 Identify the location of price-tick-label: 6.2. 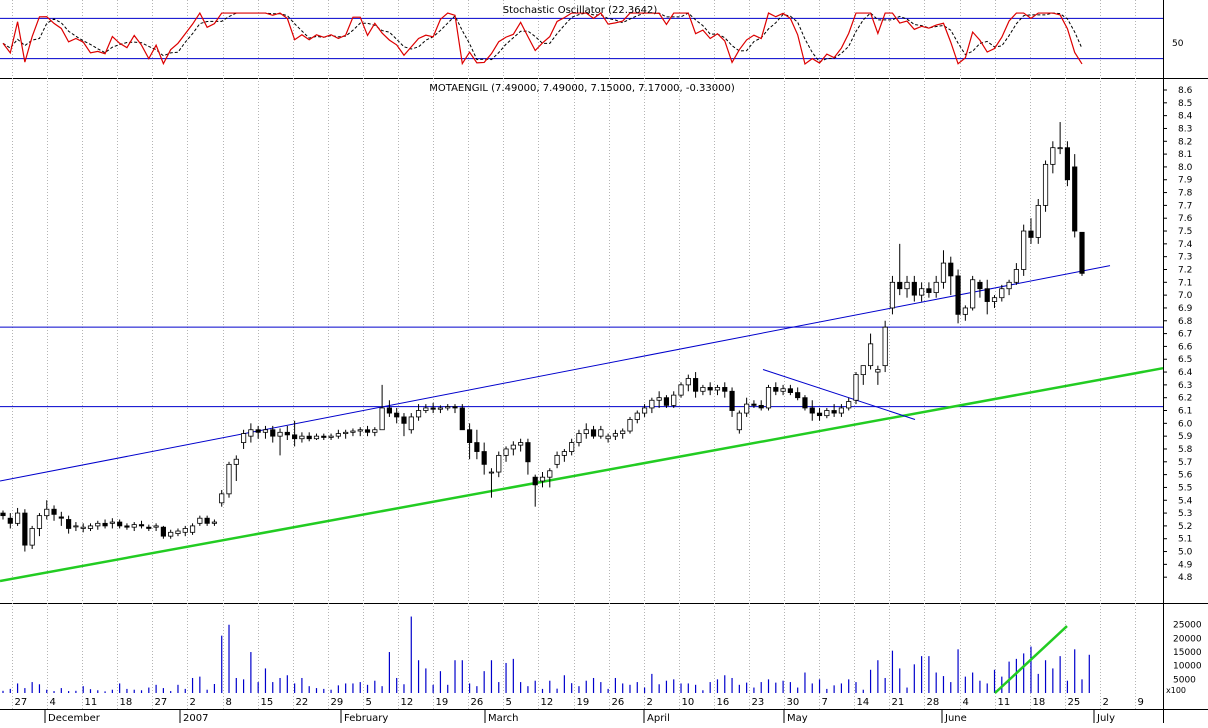
(1185, 399).